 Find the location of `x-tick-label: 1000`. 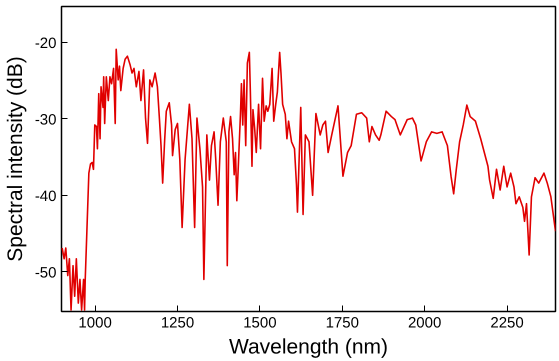

x-tick-label: 1000 is located at coordinates (95, 323).